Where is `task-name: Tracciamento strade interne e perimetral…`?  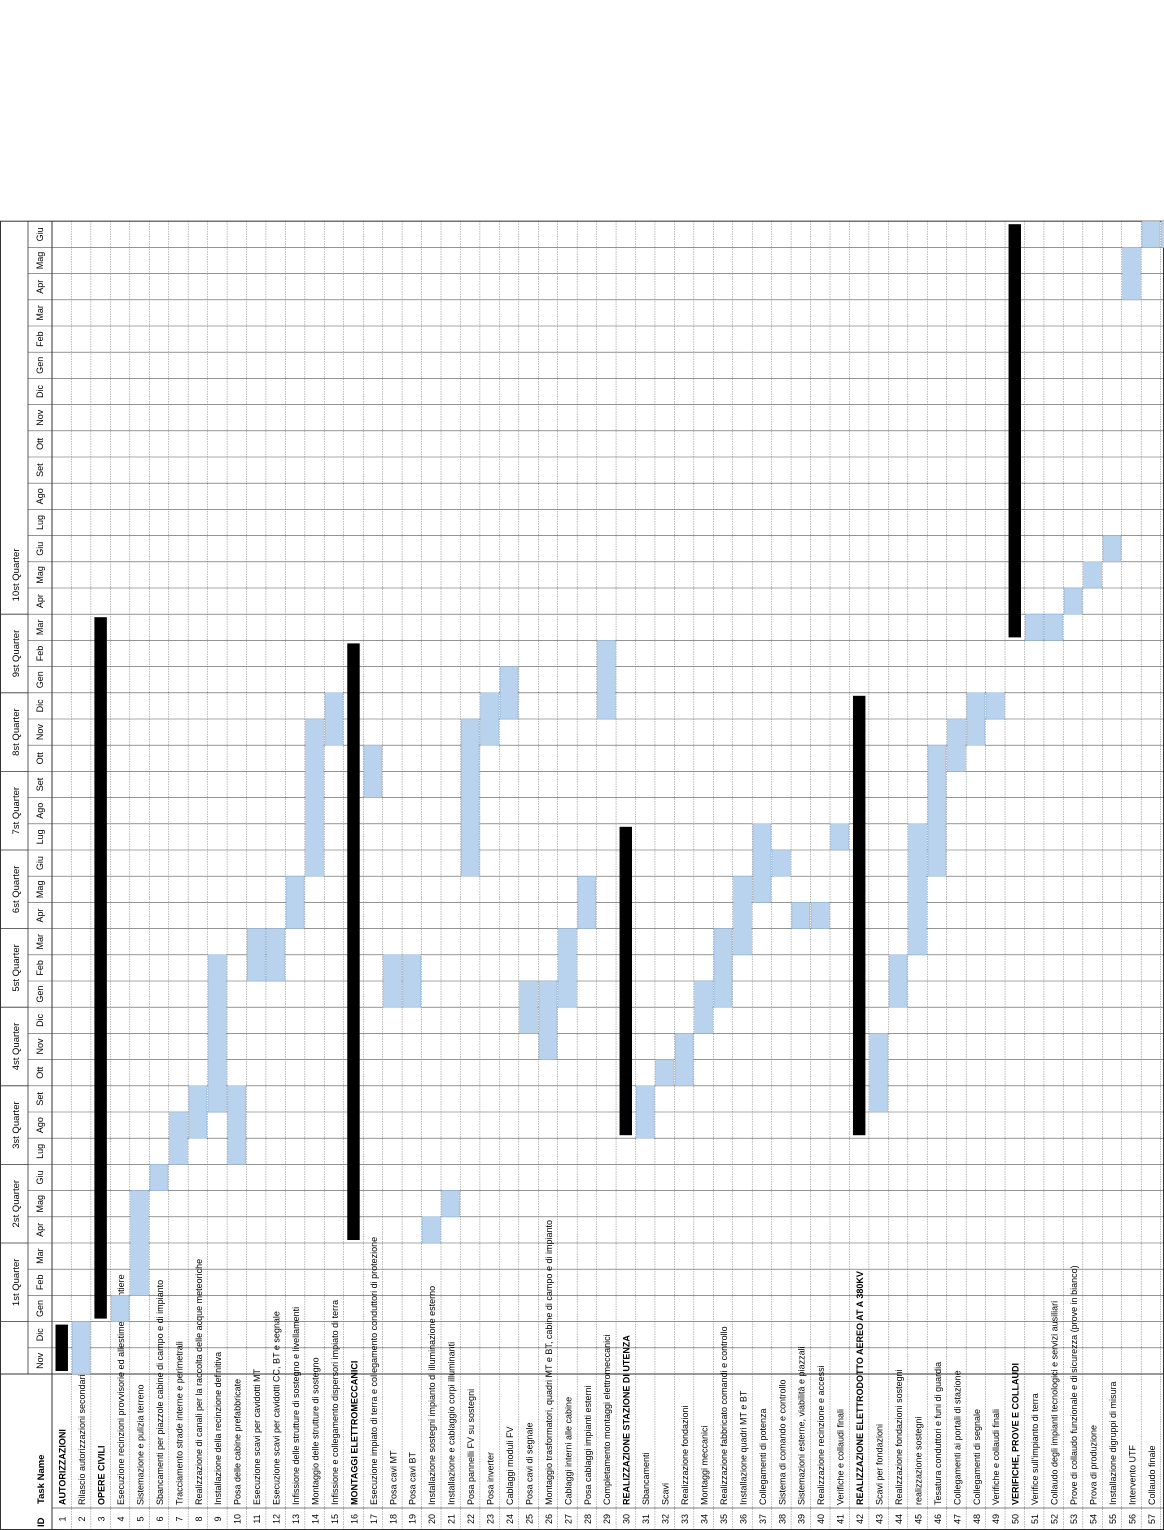
task-name: Tracciamento strade interne e perimetral… is located at coordinates (179, 1423).